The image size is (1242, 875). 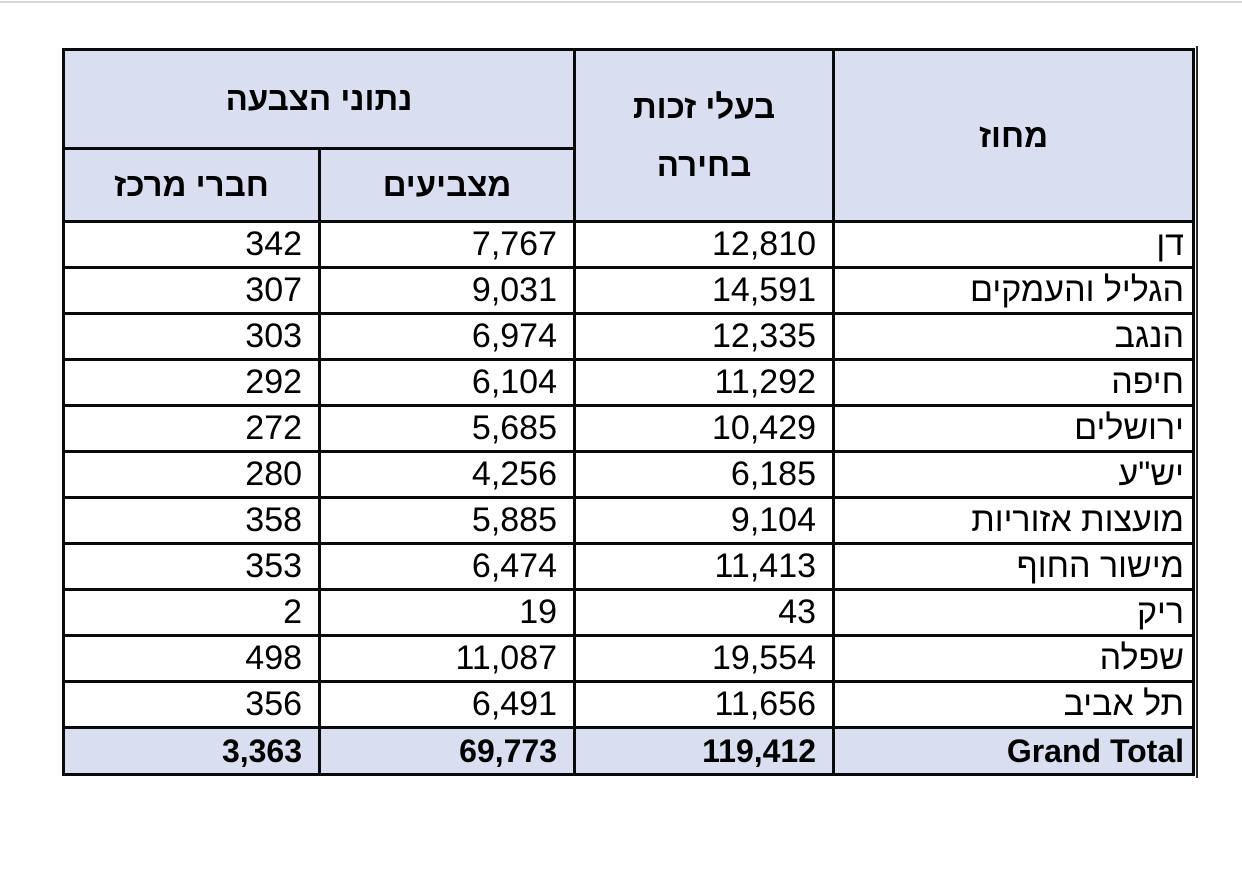 What do you see at coordinates (447, 520) in the screenshot?
I see `cell-voters: 5,885` at bounding box center [447, 520].